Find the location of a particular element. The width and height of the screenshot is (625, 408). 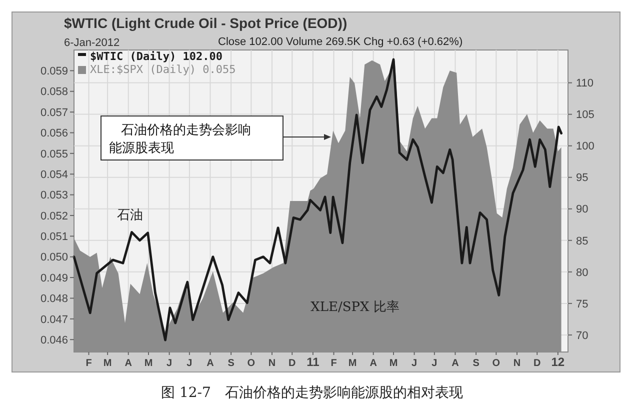

y2-tick-label: 95 is located at coordinates (582, 178).